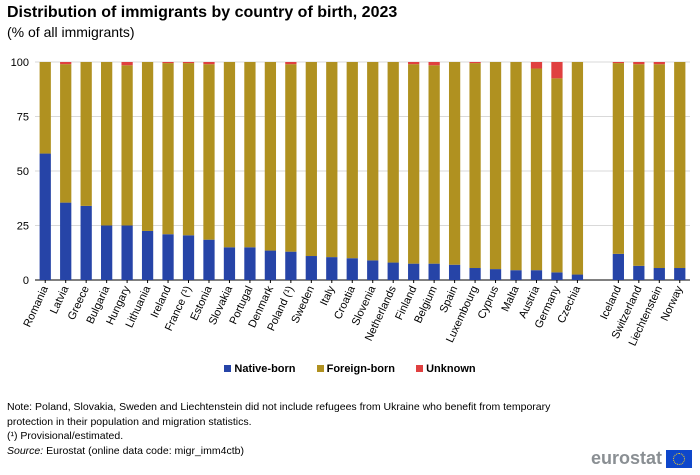  Describe the element at coordinates (679, 458) in the screenshot. I see `eu-flag-icon` at that location.